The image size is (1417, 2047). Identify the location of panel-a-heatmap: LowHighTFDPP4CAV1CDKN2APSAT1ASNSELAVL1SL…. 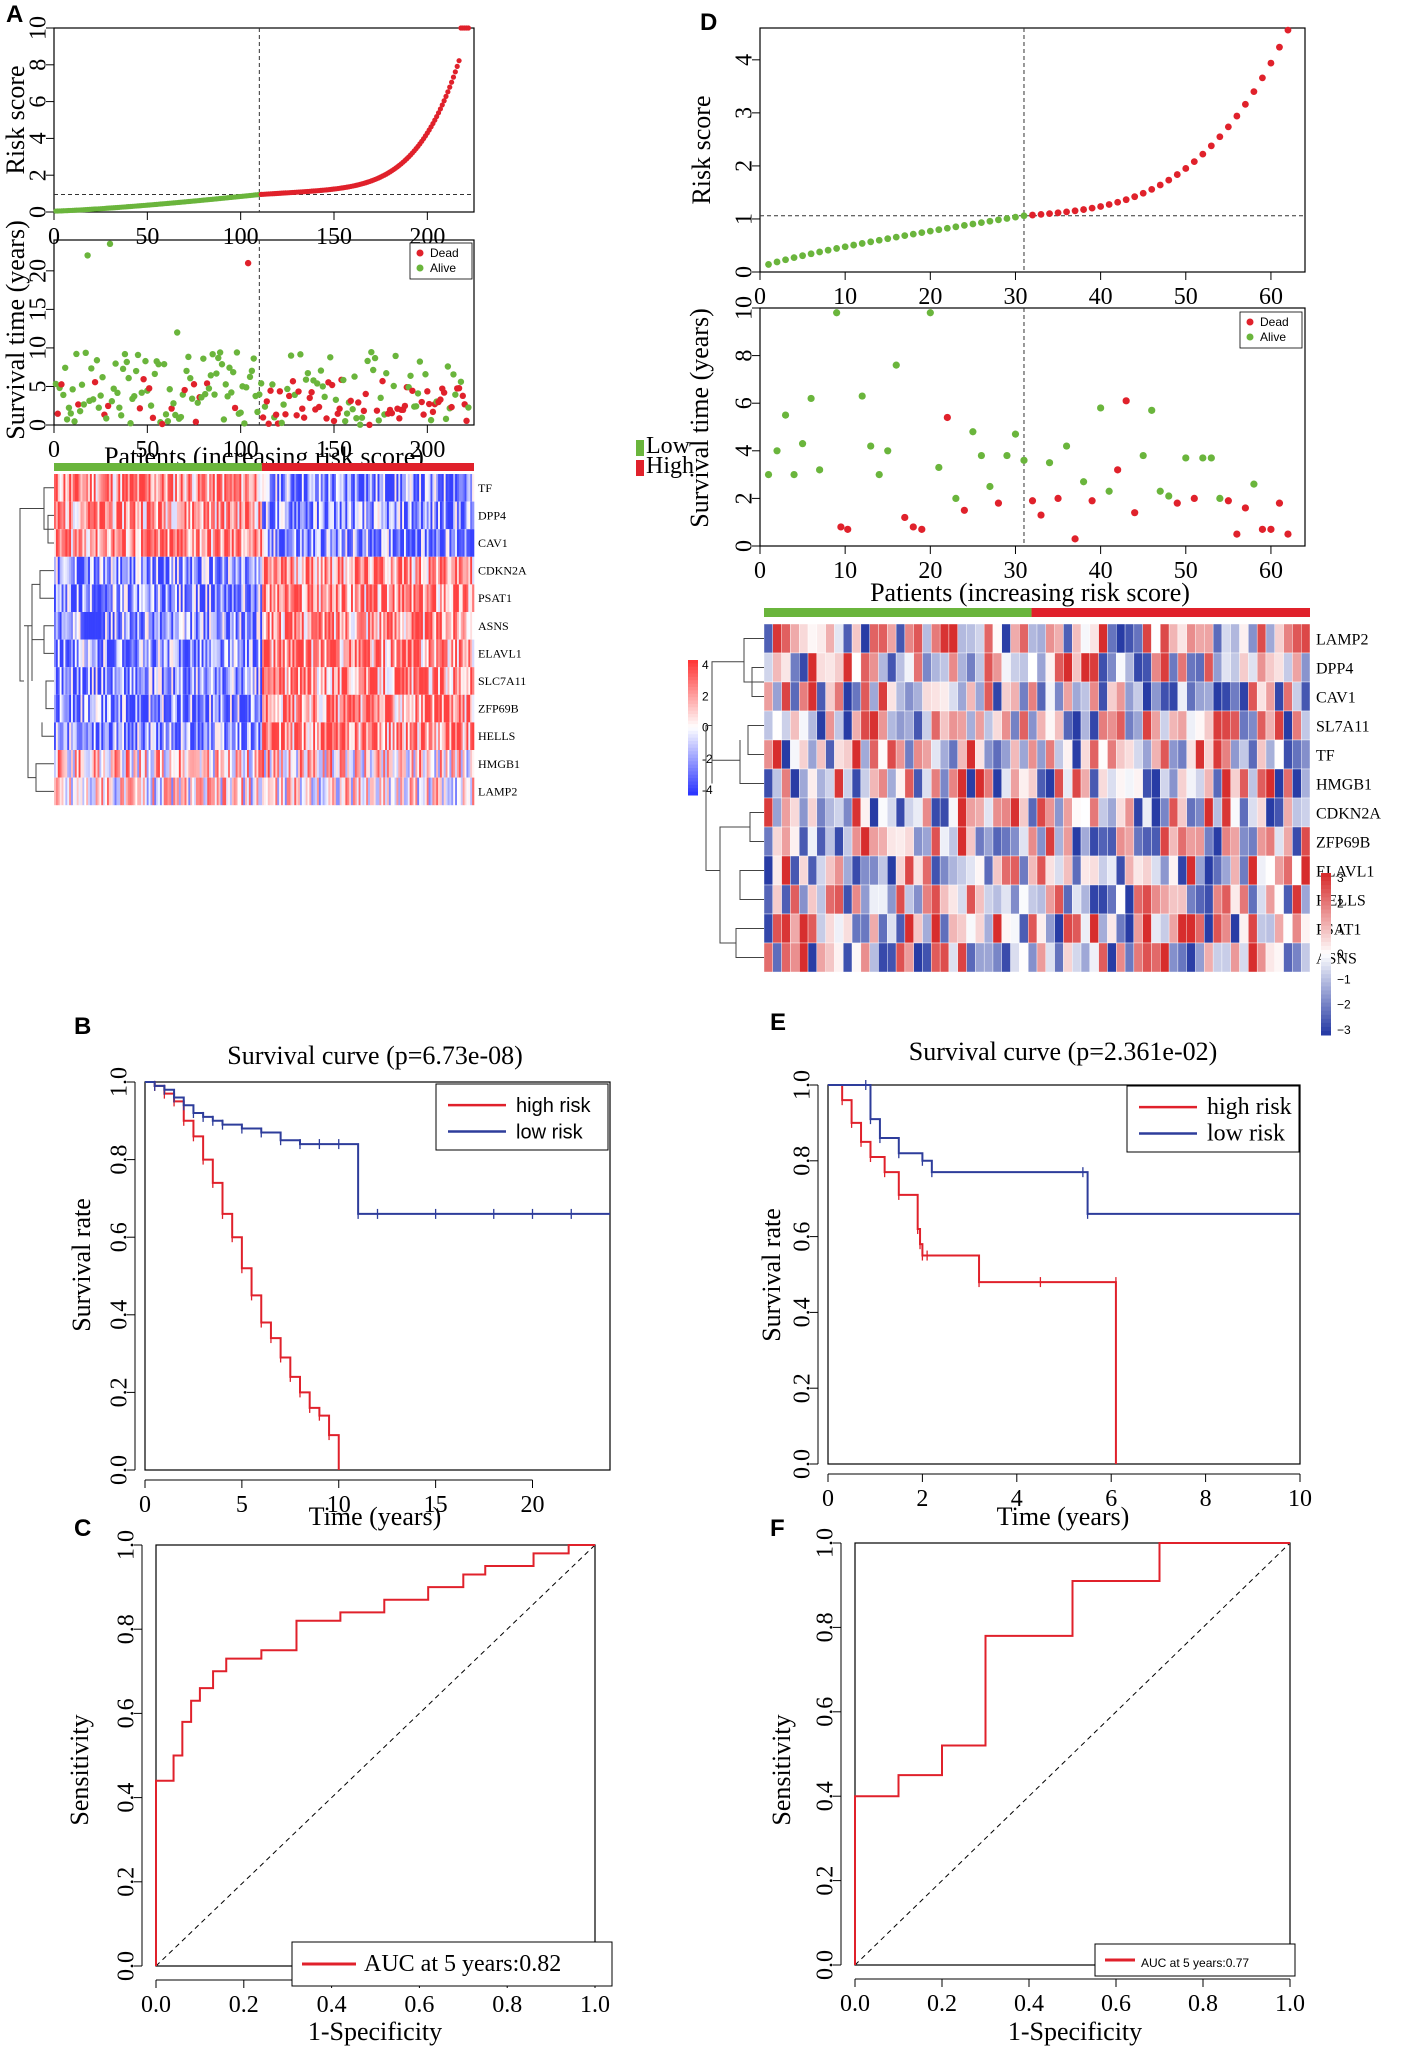
(366, 619).